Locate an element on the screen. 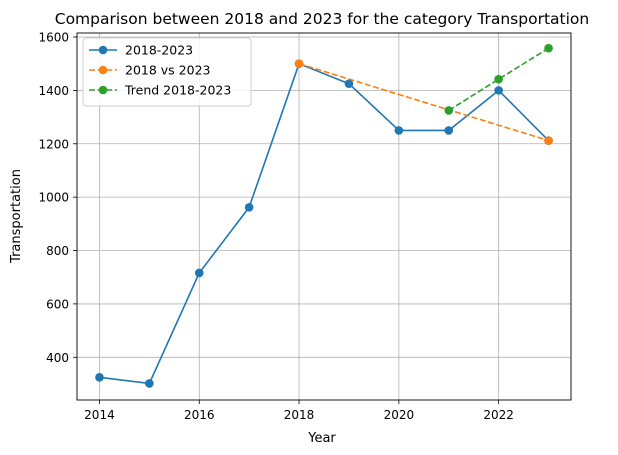 The image size is (618, 455). y-tick-label: 800 is located at coordinates (57, 251).